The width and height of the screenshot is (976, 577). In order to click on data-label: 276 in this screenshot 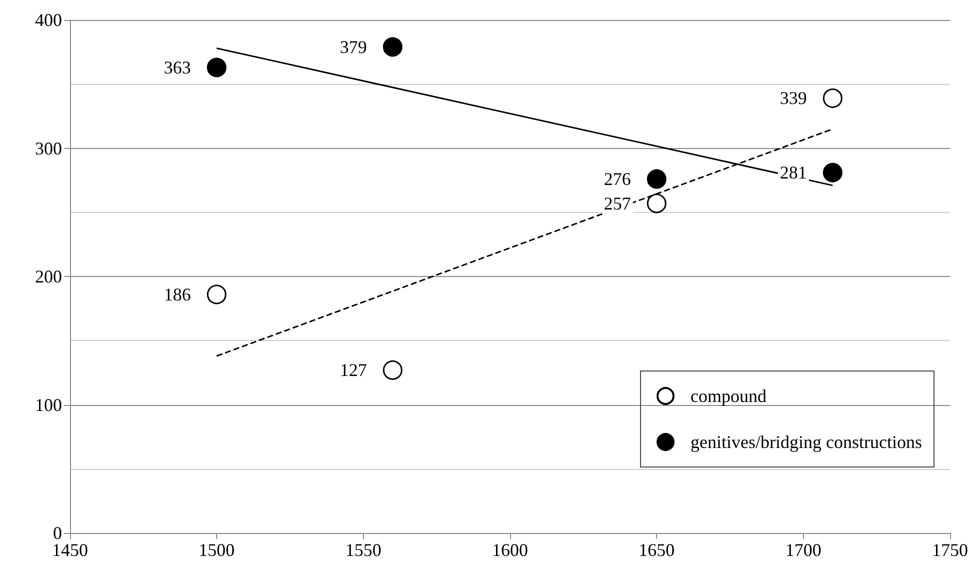, I will do `click(617, 179)`.